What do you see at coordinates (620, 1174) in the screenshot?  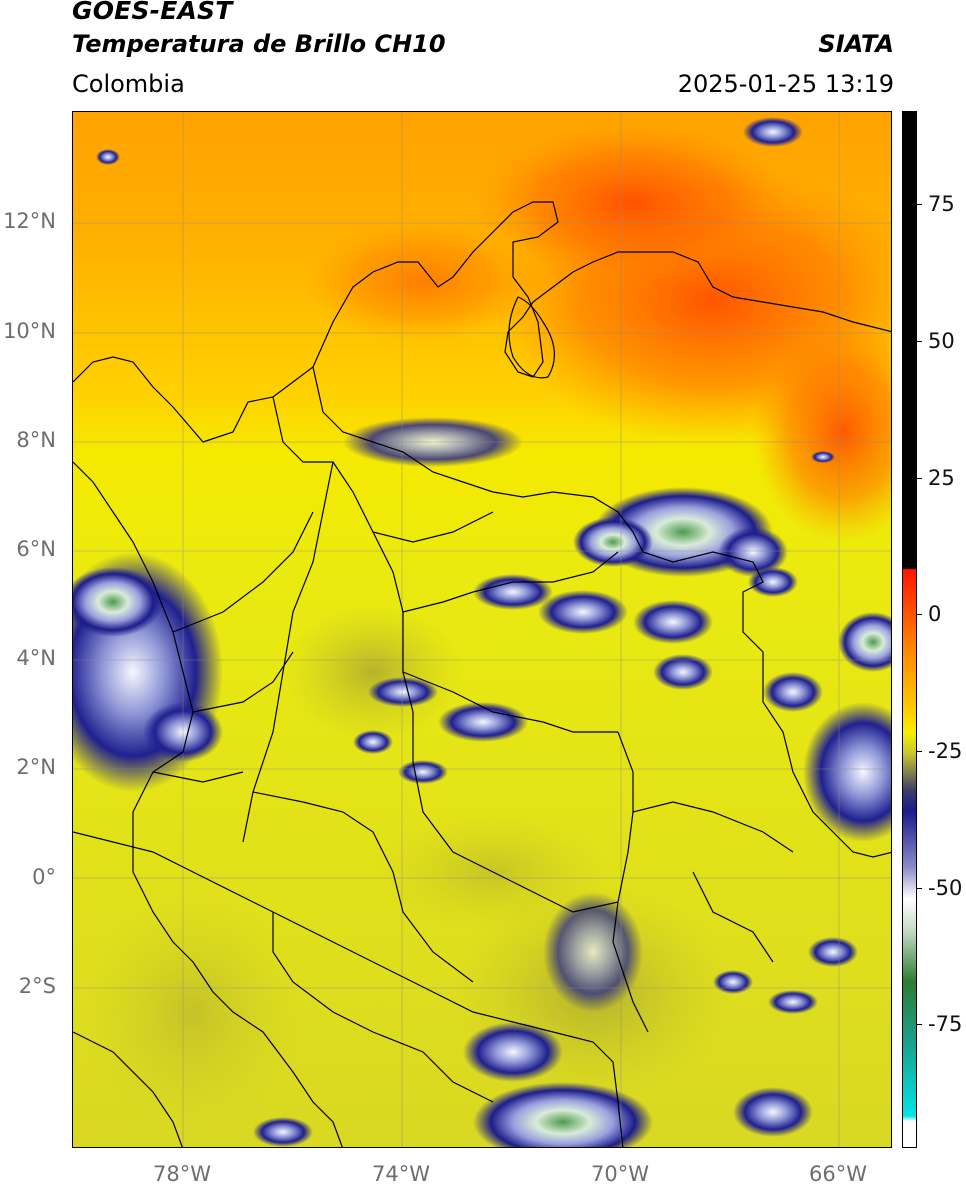 I see `lon-label-70W: 70°W` at bounding box center [620, 1174].